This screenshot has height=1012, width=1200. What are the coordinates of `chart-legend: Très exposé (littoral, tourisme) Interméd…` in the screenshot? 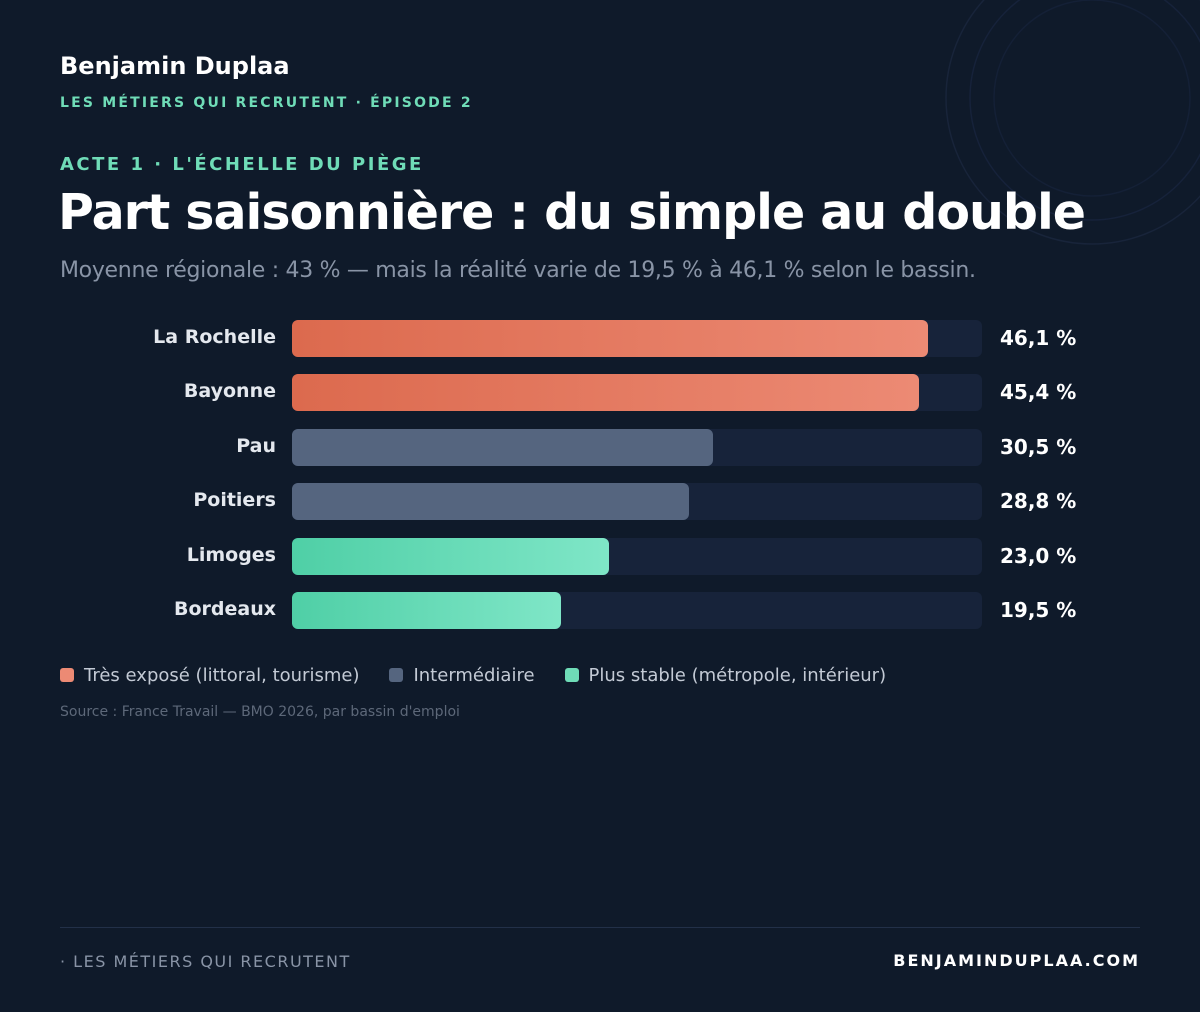 It's located at (488, 675).